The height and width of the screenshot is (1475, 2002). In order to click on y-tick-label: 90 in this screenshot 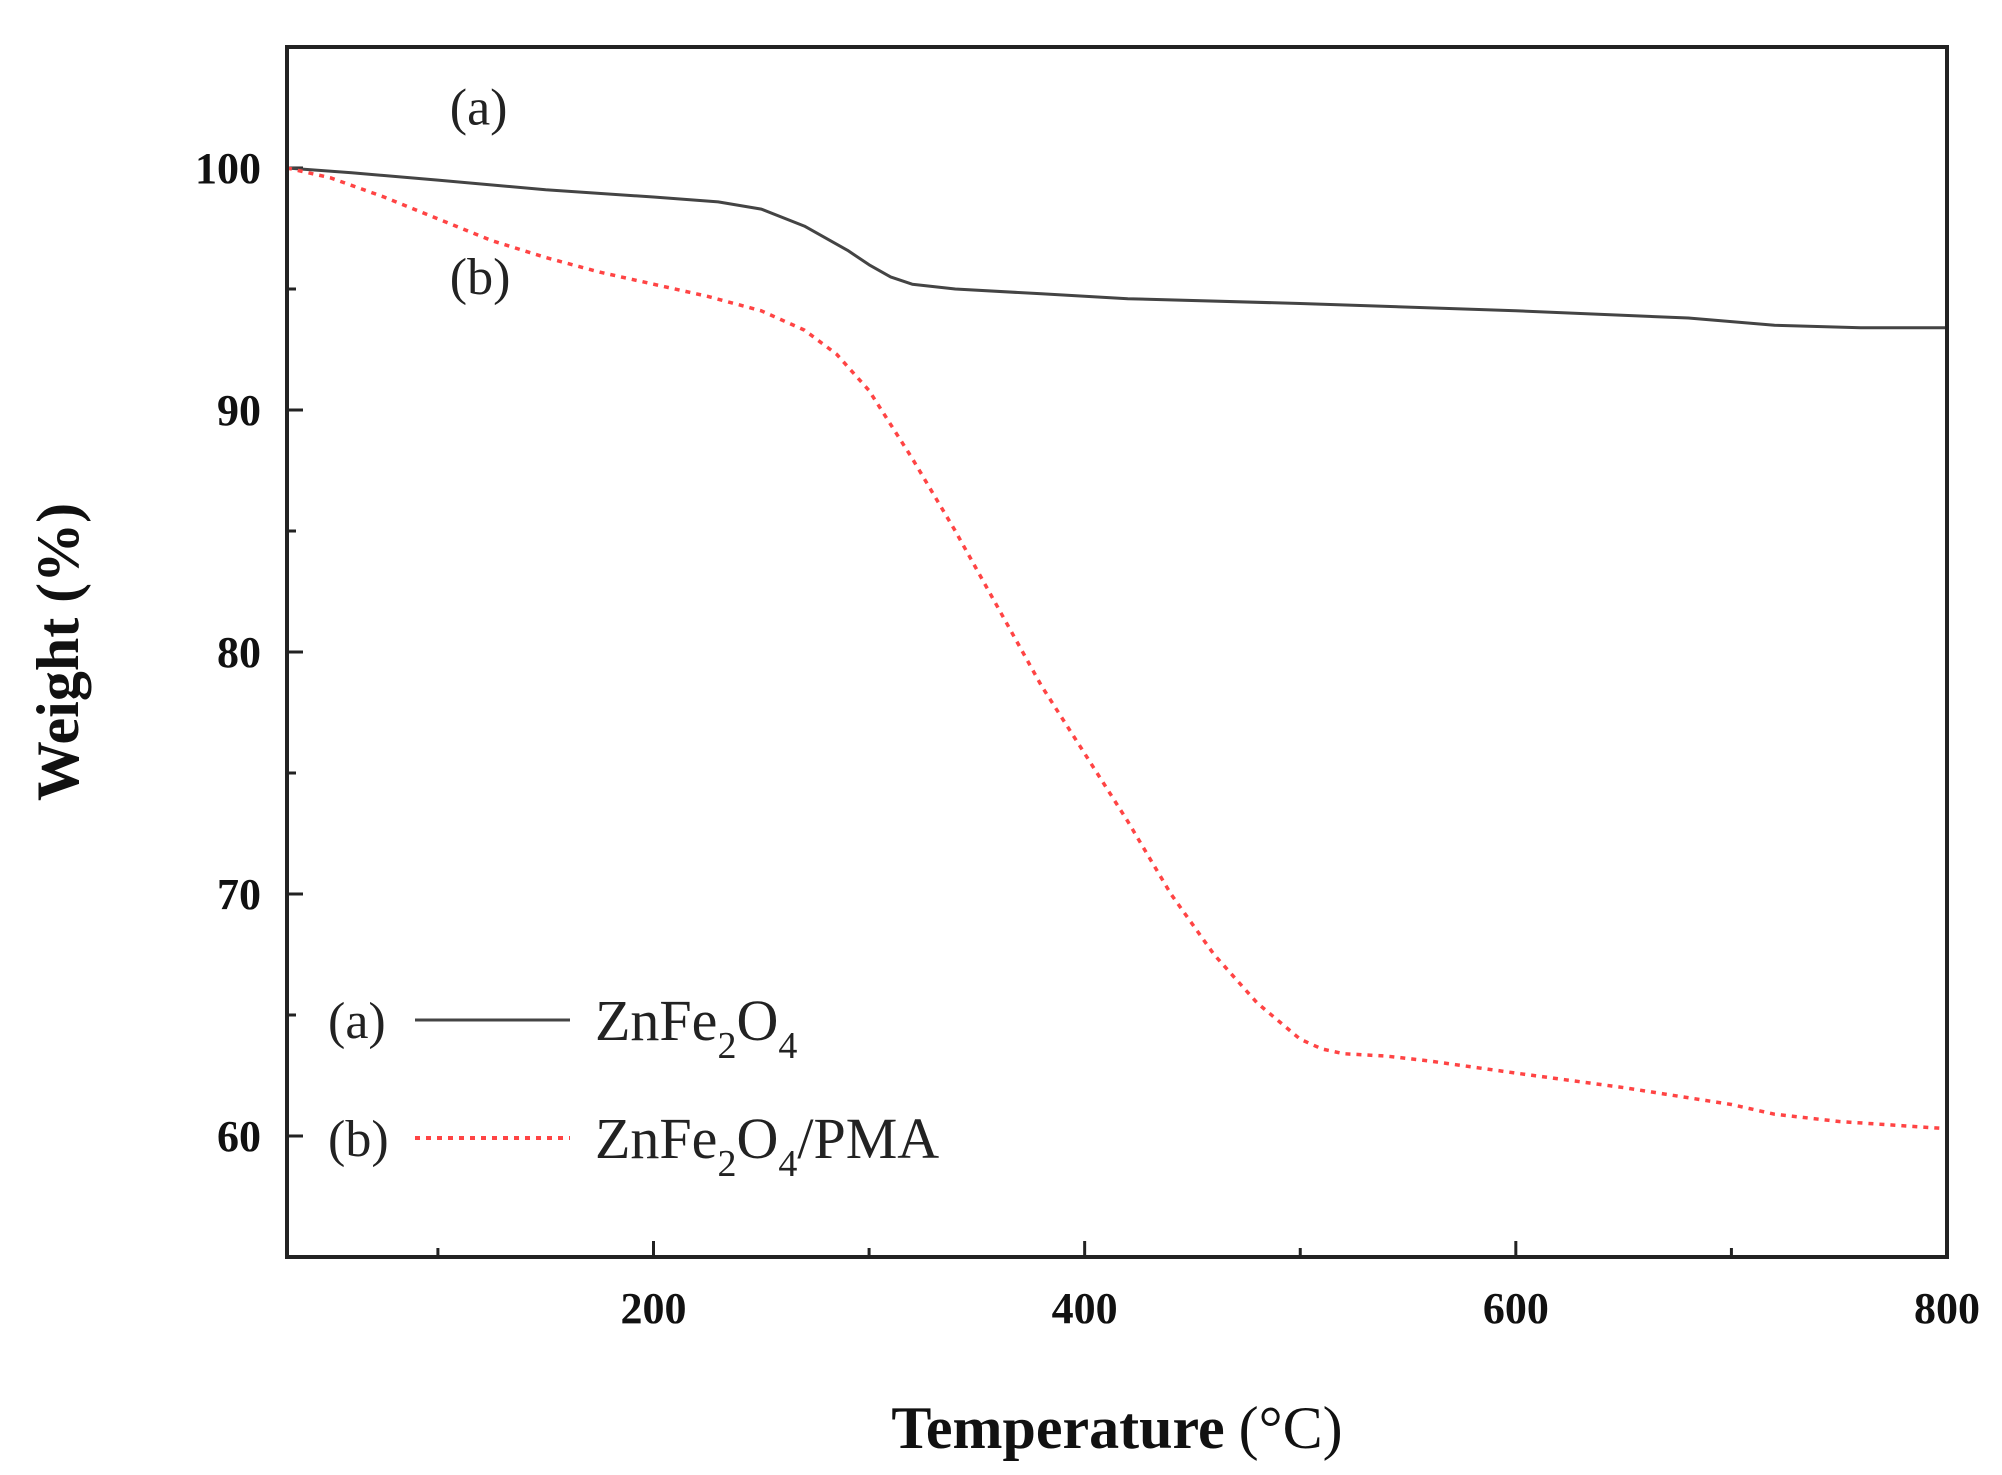, I will do `click(239, 410)`.